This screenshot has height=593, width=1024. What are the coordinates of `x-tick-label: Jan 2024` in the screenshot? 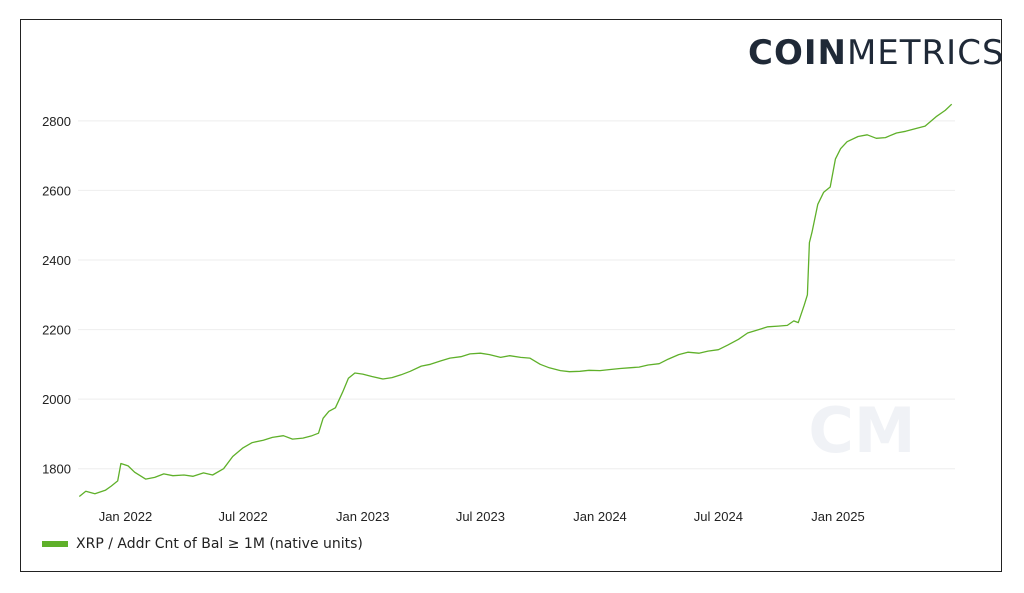 It's located at (600, 516).